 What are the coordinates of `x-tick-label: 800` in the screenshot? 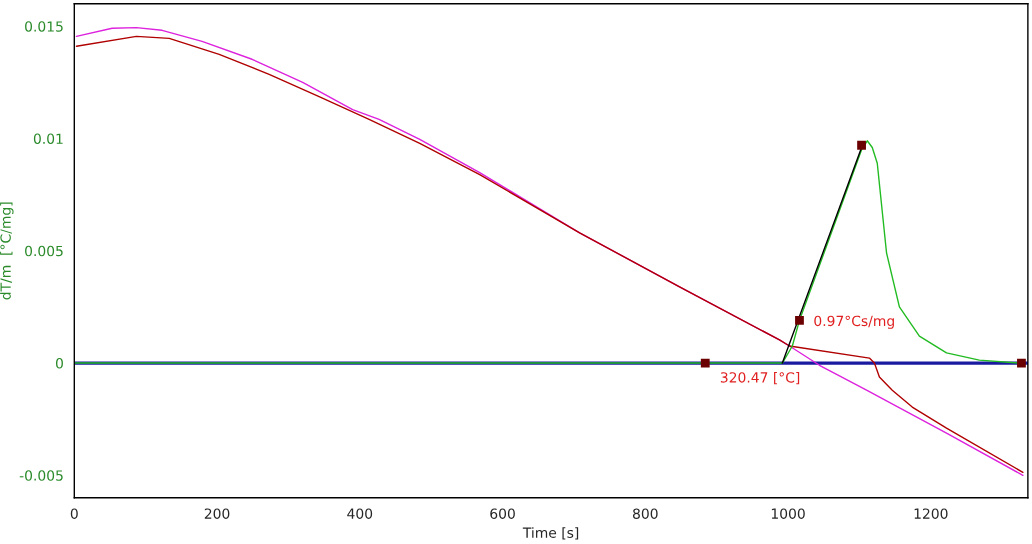 It's located at (645, 513).